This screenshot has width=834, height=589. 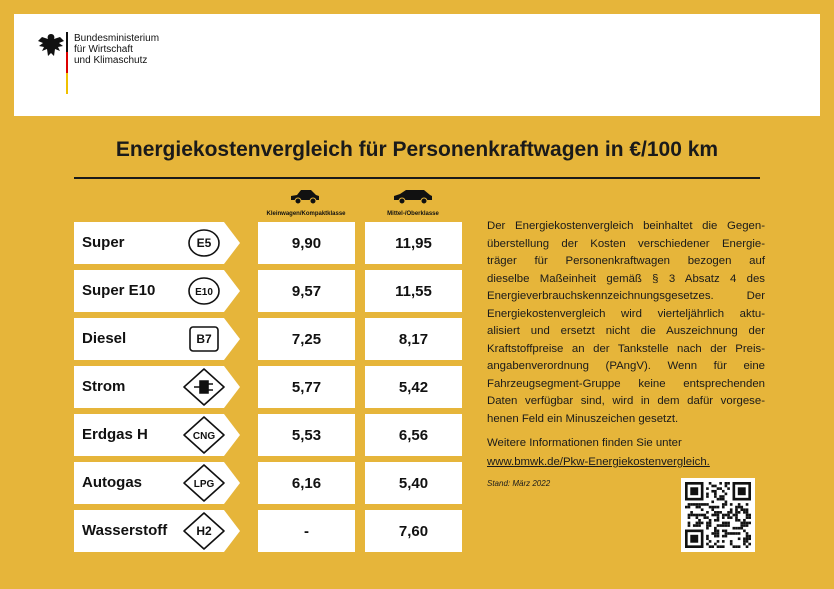 I want to click on fuel-badge: LPG, so click(x=204, y=484).